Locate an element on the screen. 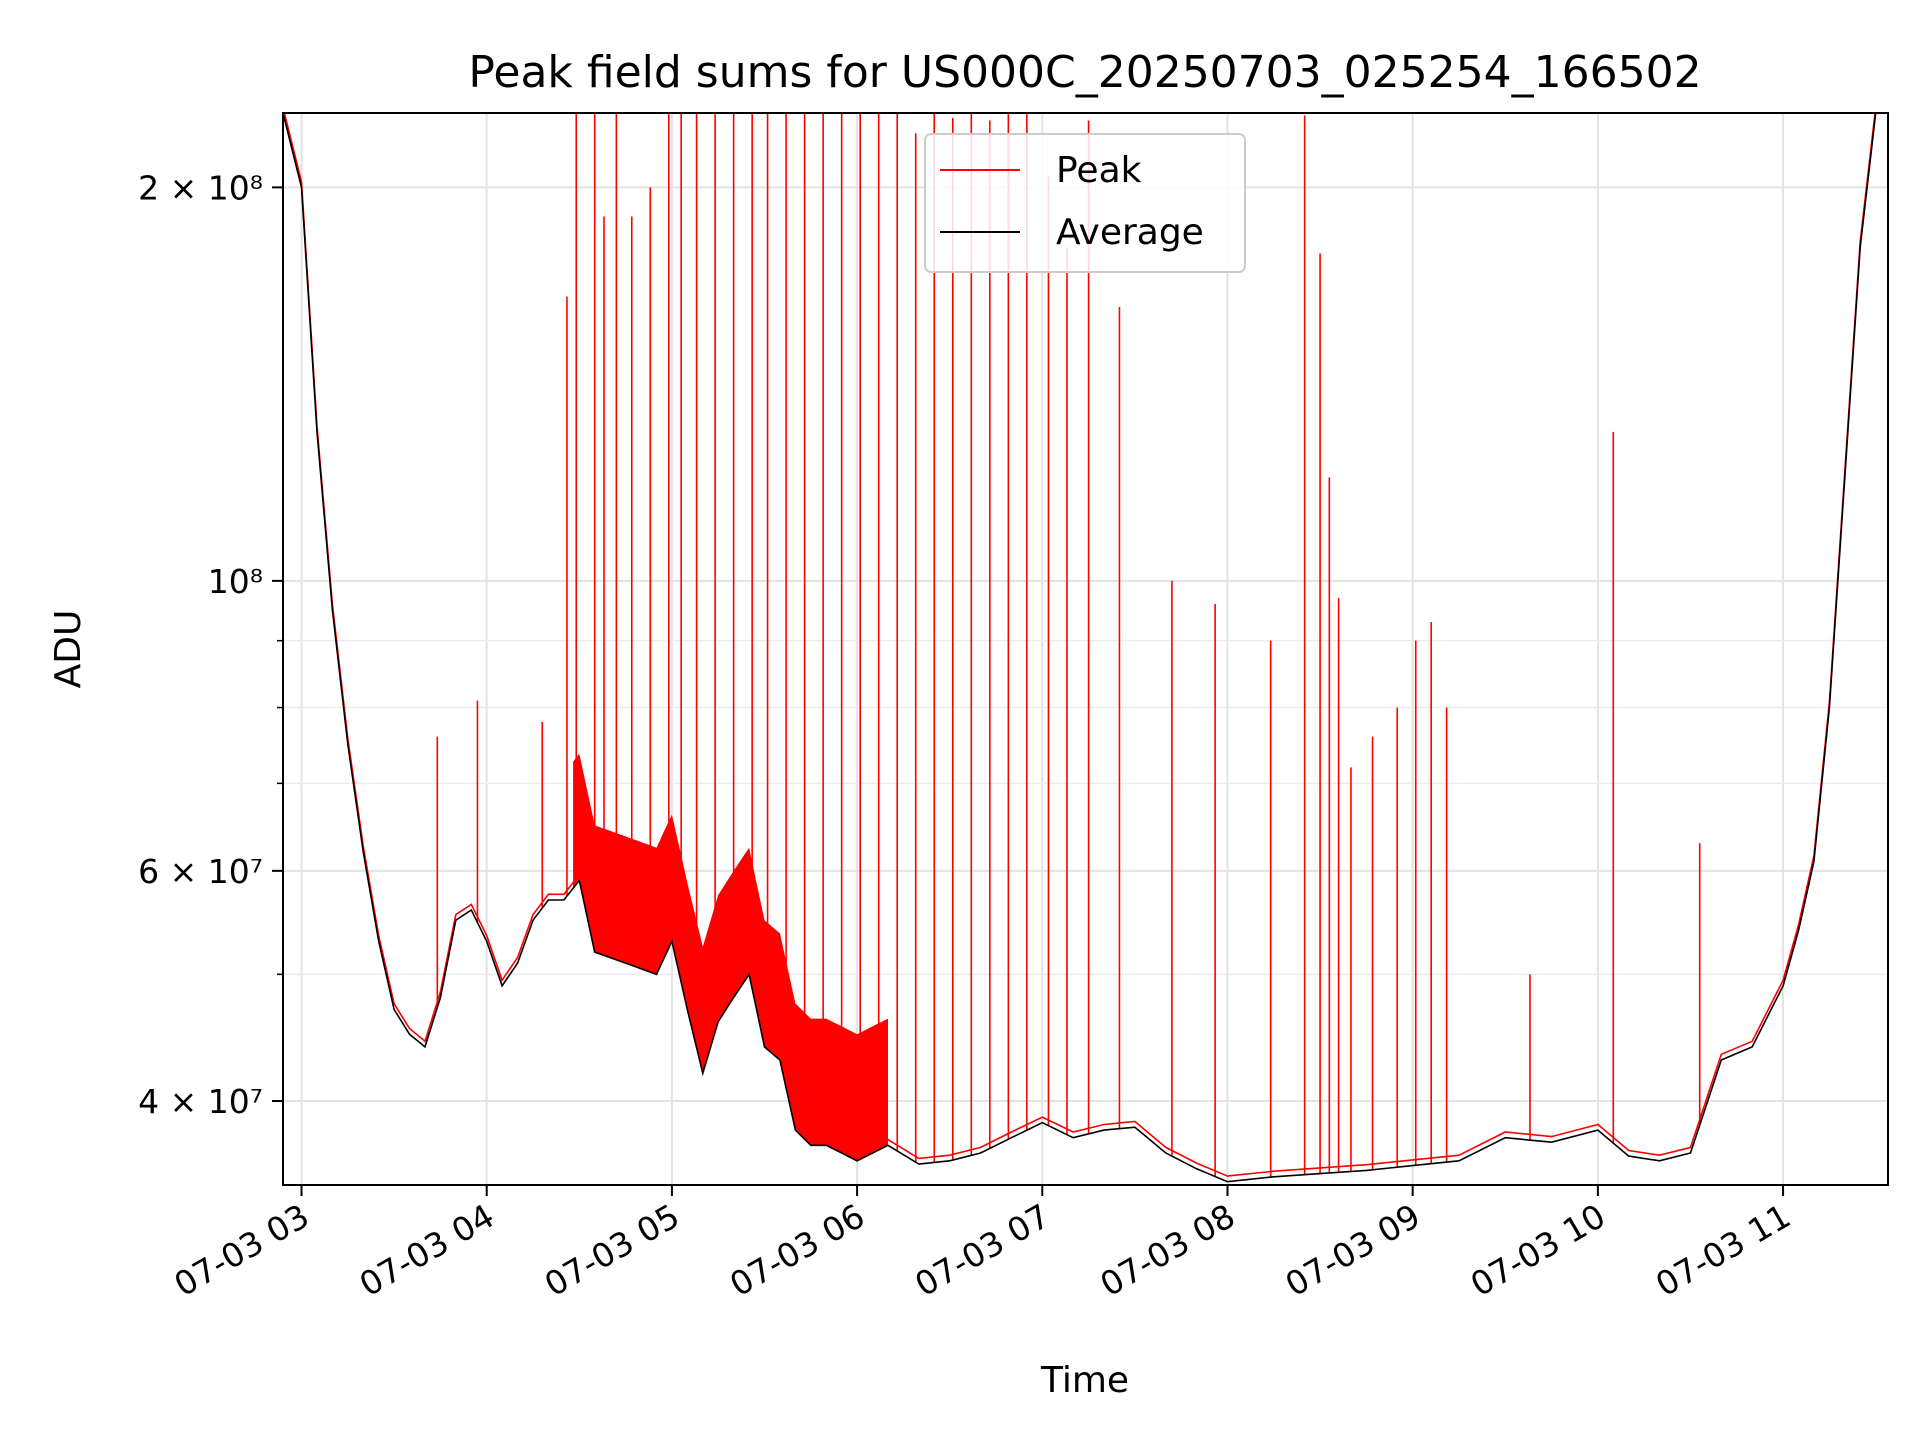 The height and width of the screenshot is (1445, 1920). legend-box is located at coordinates (1085, 203).